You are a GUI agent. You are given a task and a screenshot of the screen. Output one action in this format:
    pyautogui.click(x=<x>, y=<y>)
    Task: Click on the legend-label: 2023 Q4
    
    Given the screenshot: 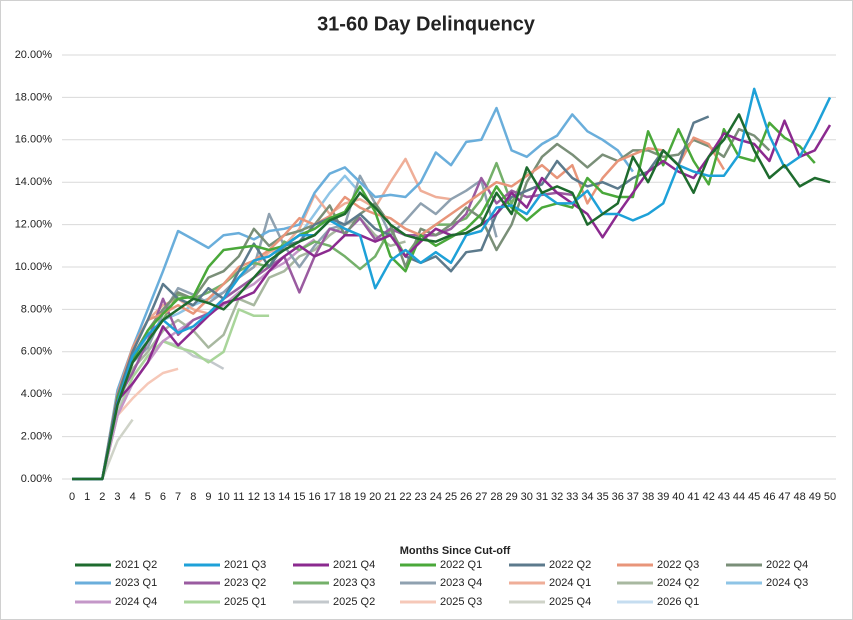 What is the action you would take?
    pyautogui.click(x=461, y=583)
    